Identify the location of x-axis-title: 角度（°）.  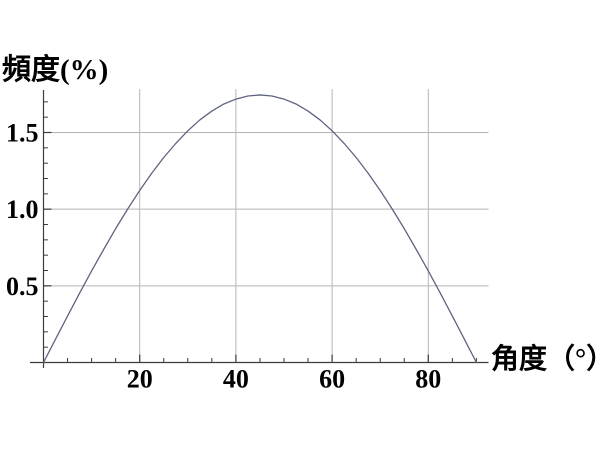
(545, 359).